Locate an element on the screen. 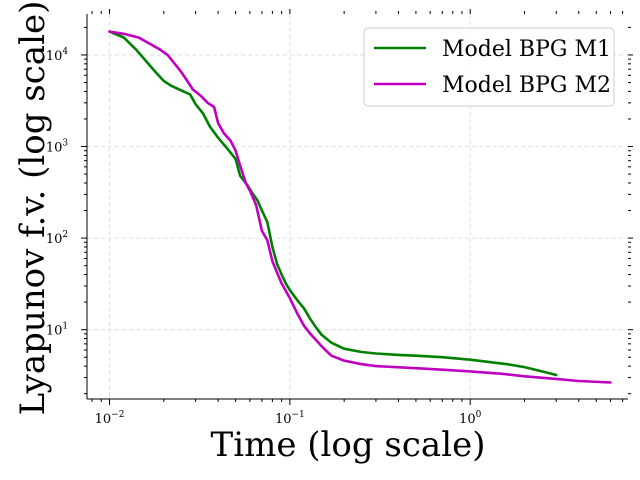 The image size is (640, 480). legend-frame is located at coordinates (489, 67).